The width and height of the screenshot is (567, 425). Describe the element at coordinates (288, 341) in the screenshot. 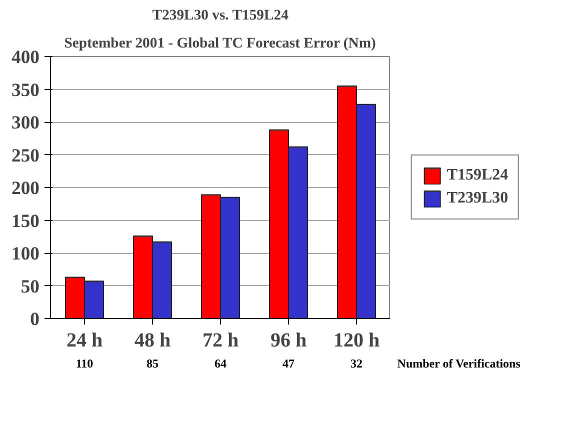

I see `x-tick-label: 96 h` at that location.